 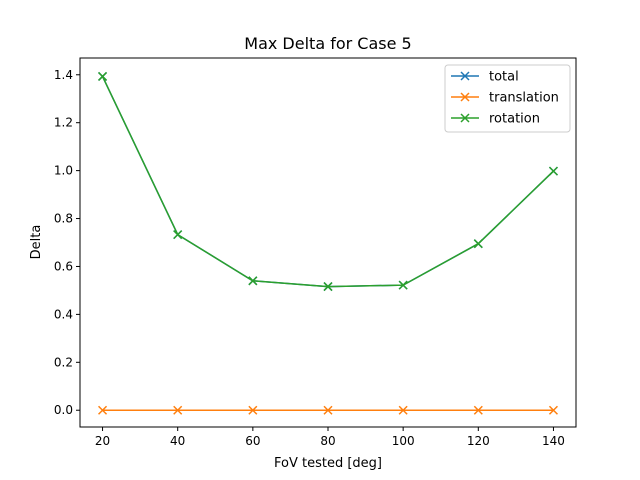 I want to click on y-tick-label: 1.0, so click(x=63, y=171).